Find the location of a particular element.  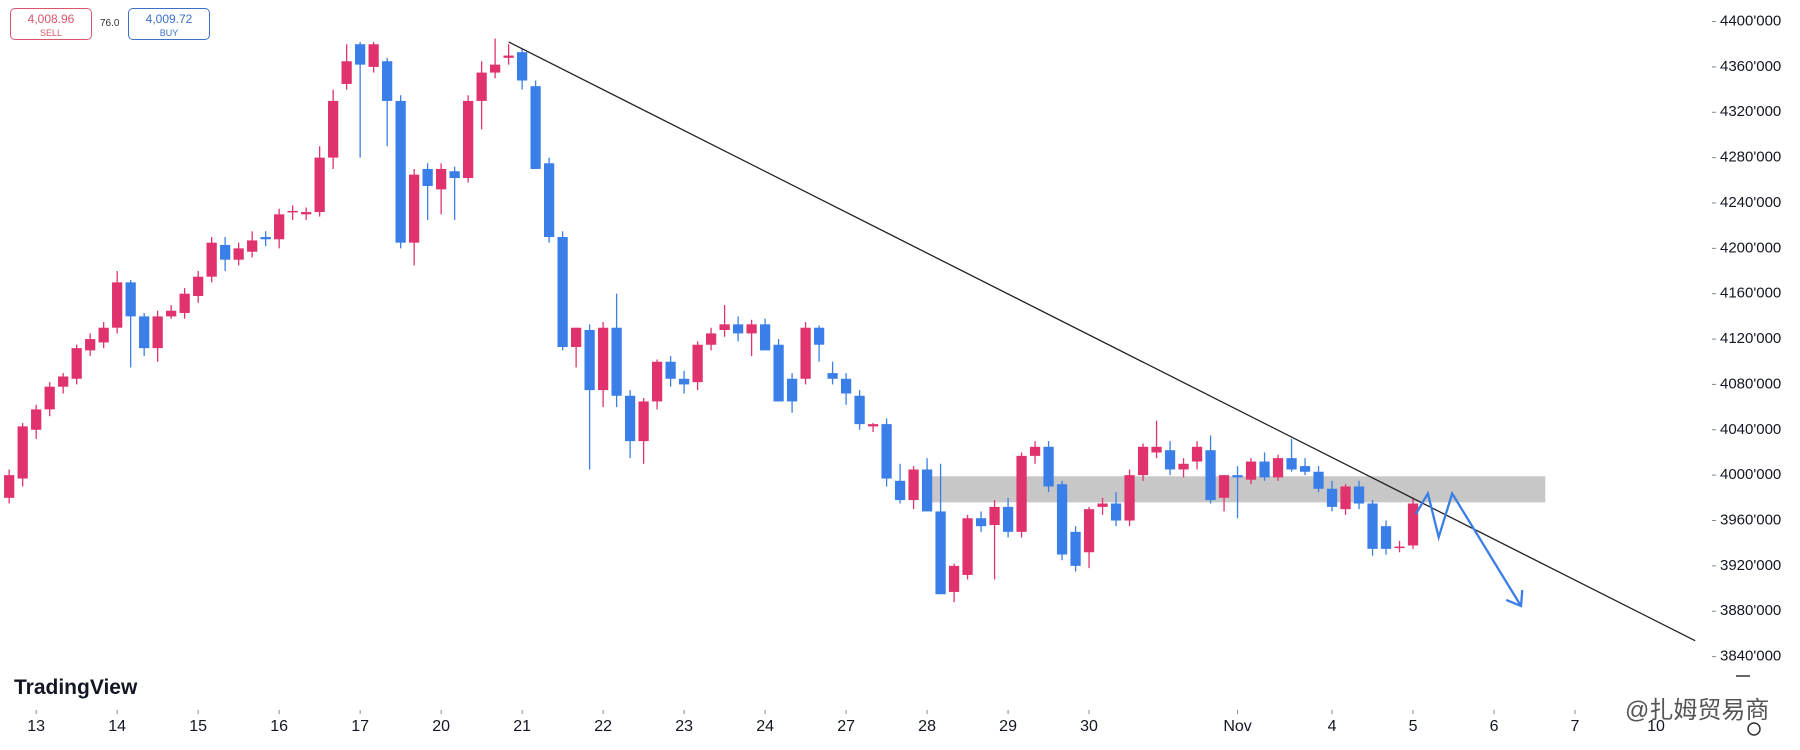

x-tick-label: 29 is located at coordinates (1008, 726).